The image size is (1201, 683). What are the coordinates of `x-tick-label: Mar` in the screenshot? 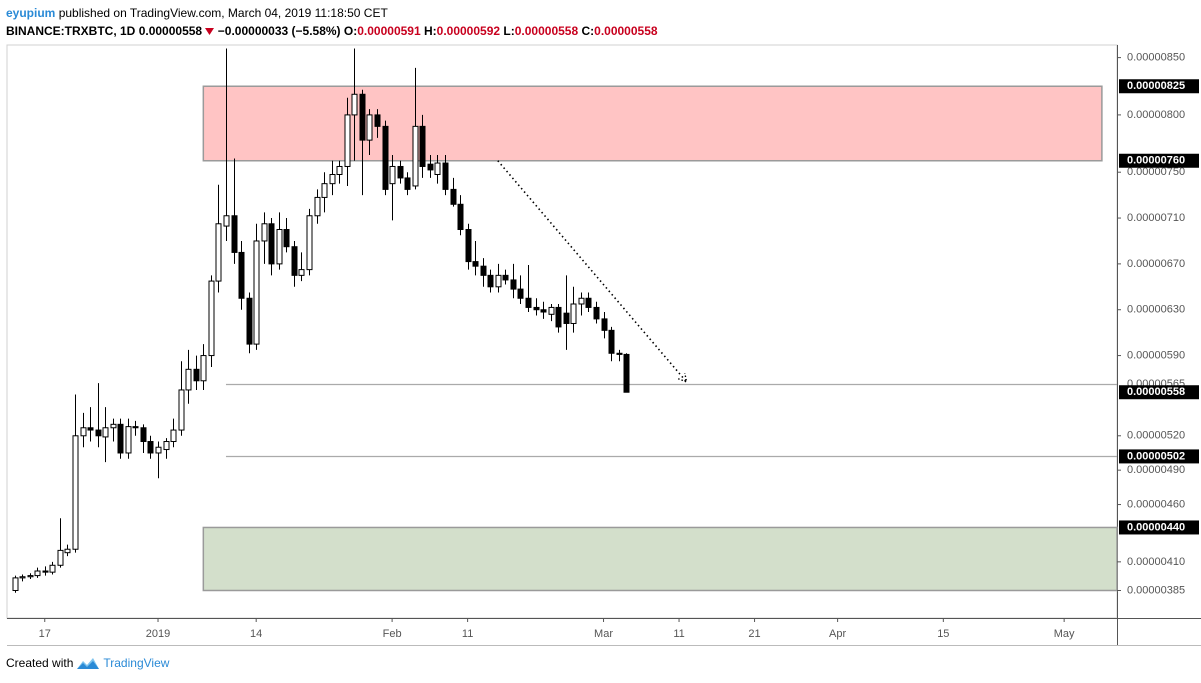 It's located at (603, 634).